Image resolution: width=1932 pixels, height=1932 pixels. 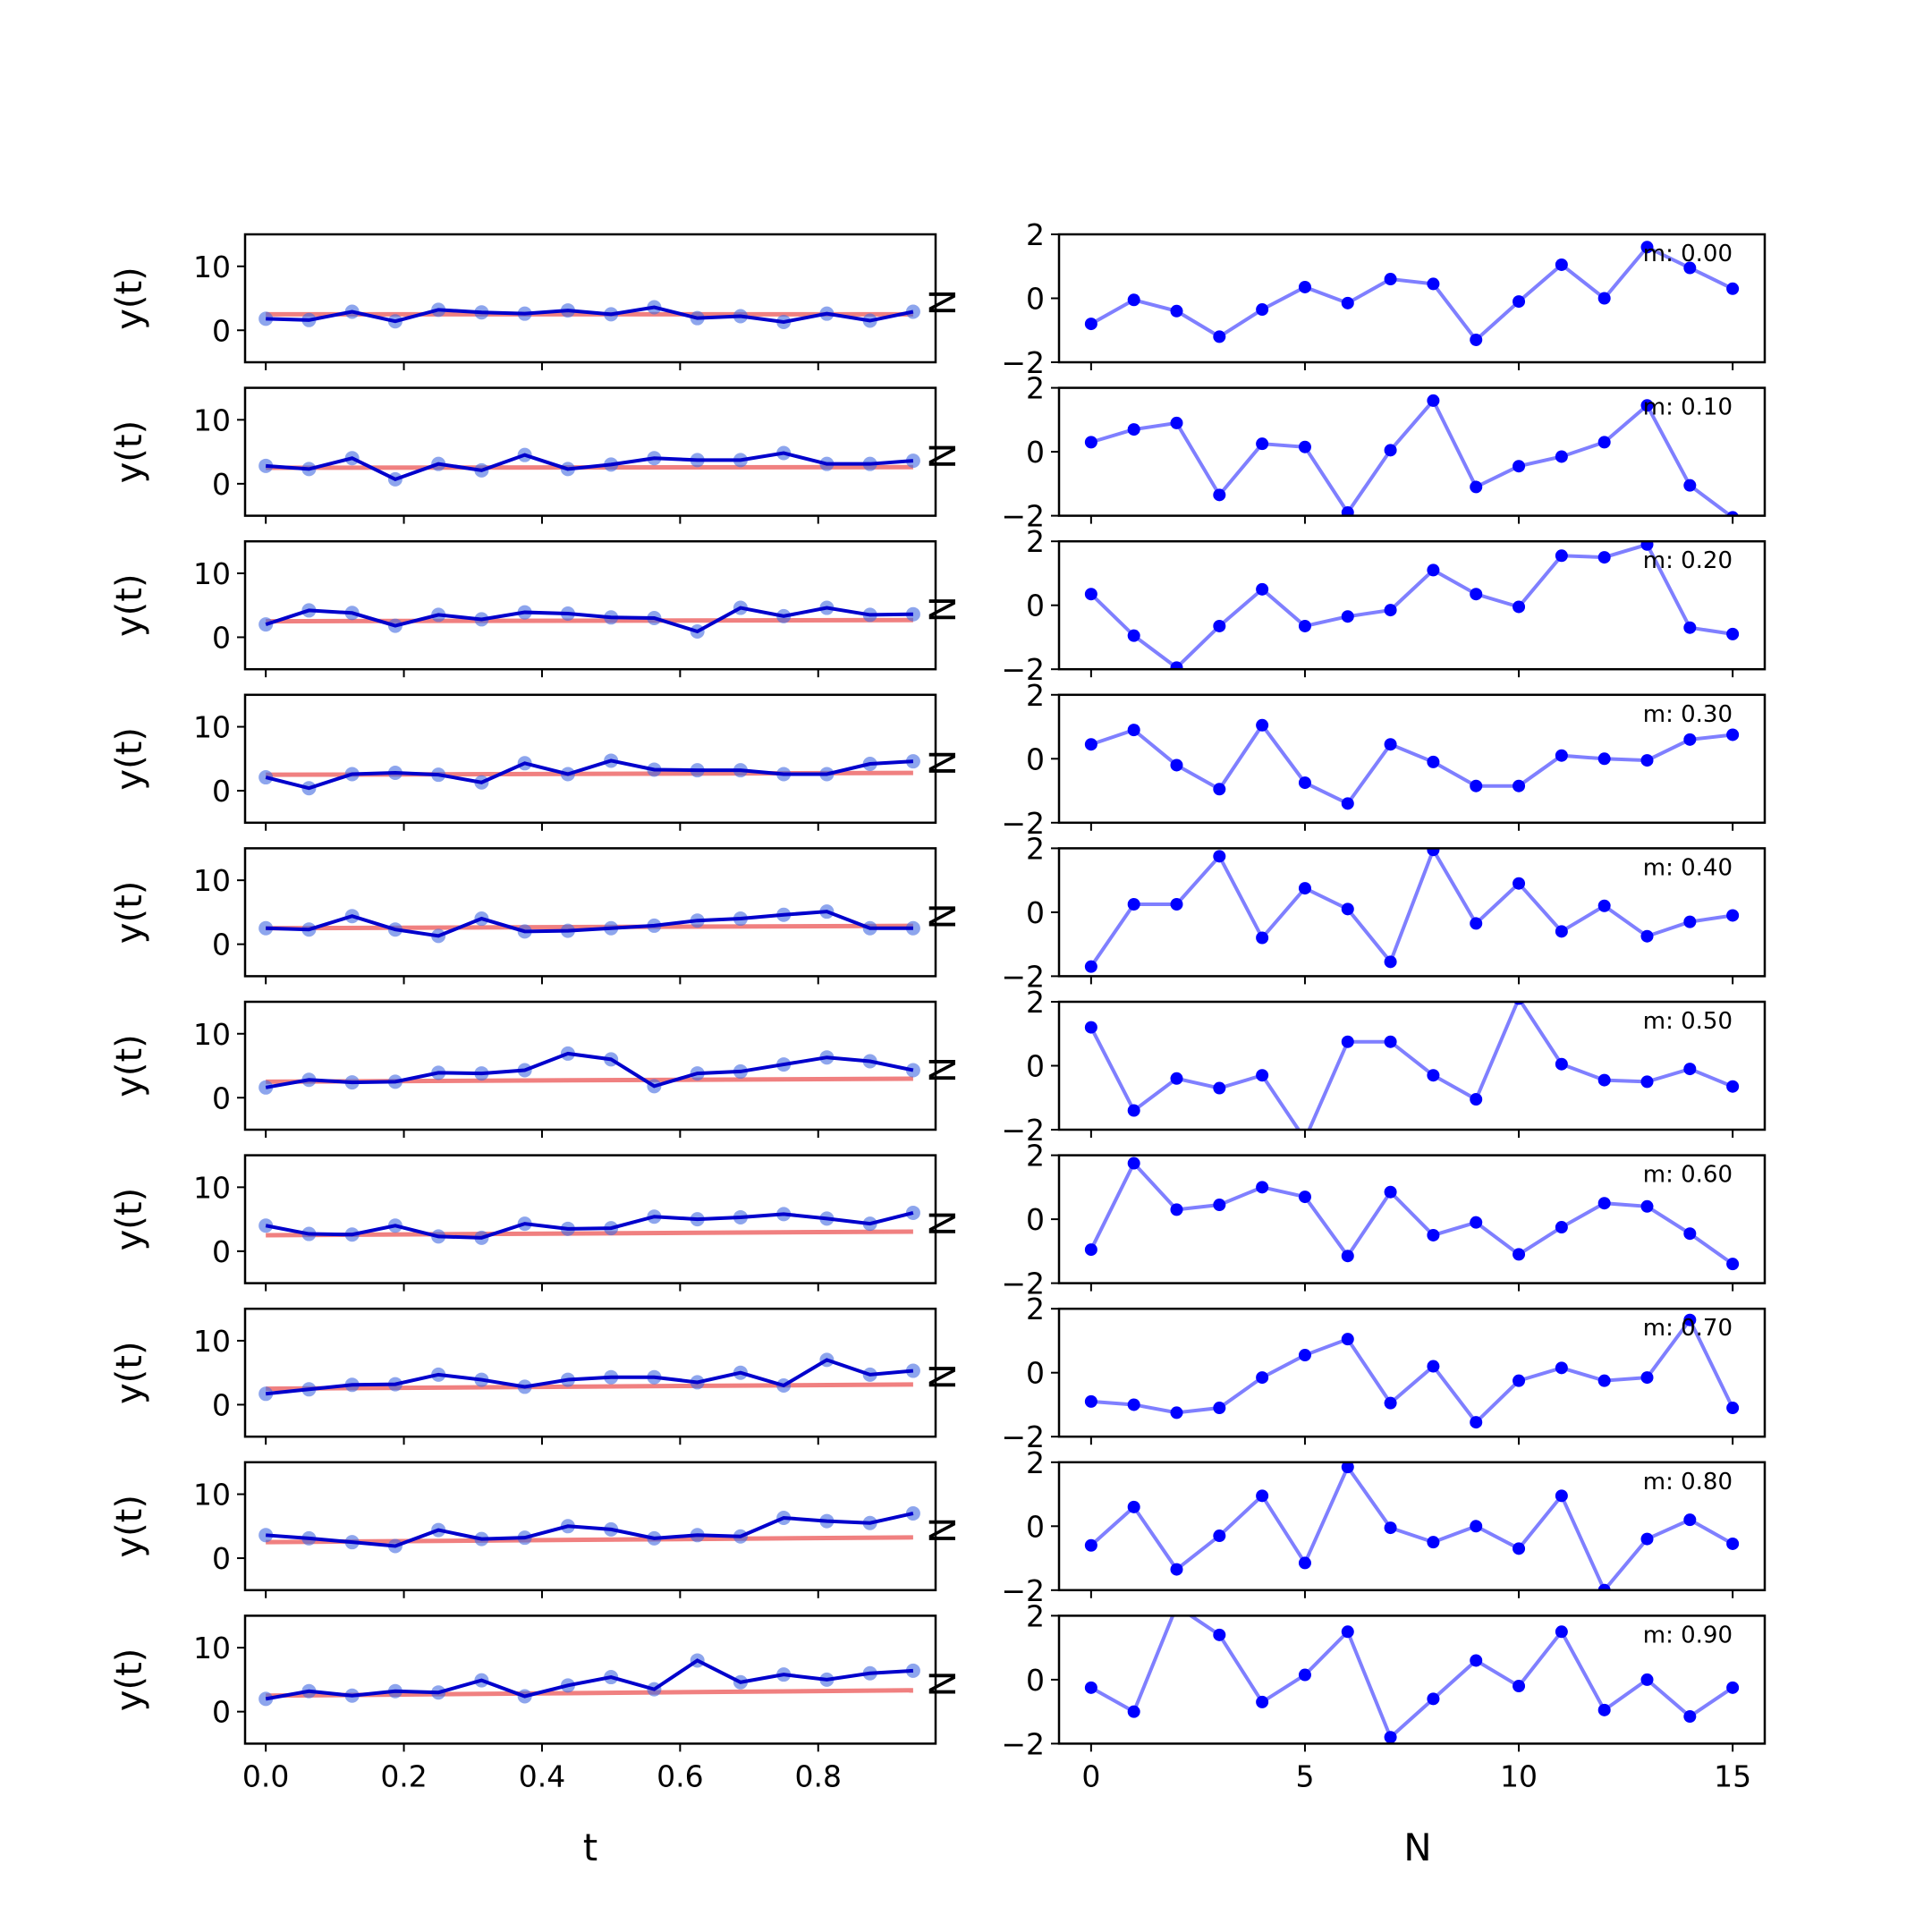 What do you see at coordinates (1688, 867) in the screenshot?
I see `slope-annotation: m: 0.40` at bounding box center [1688, 867].